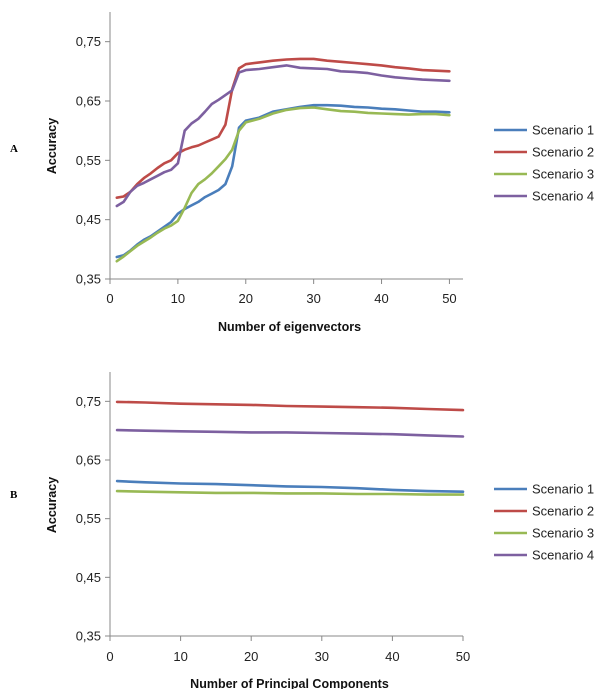 The width and height of the screenshot is (605, 689). Describe the element at coordinates (289, 683) in the screenshot. I see `x-axis-title: Number of Principal Components` at that location.